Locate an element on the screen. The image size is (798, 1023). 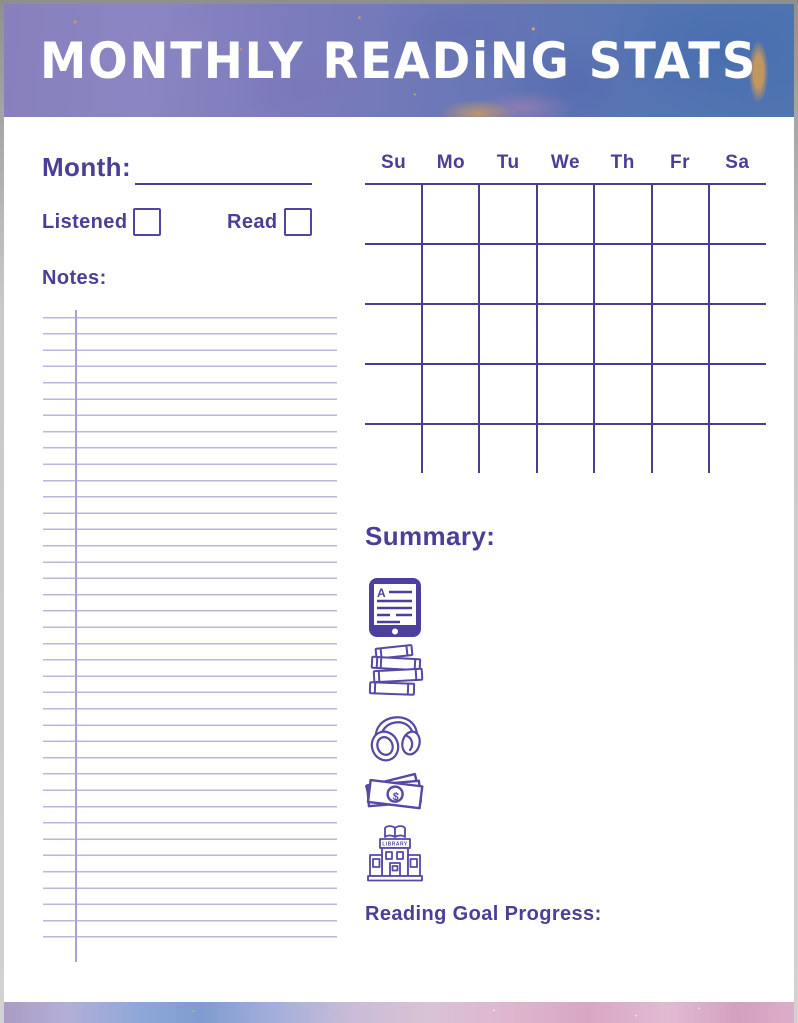
watercolor-banner: MONTHLY READiNG STATS is located at coordinates (399, 60).